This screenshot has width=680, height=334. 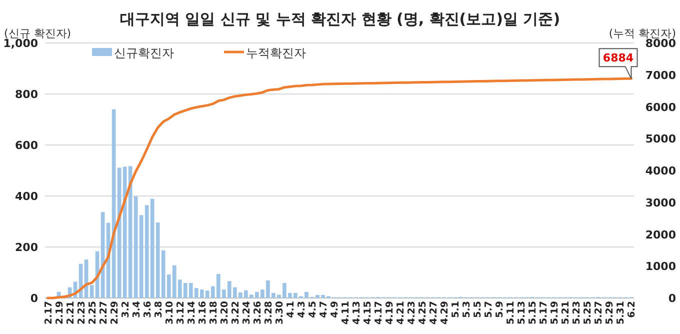 What do you see at coordinates (672, 298) in the screenshot?
I see `y2-tick-label: 0` at bounding box center [672, 298].